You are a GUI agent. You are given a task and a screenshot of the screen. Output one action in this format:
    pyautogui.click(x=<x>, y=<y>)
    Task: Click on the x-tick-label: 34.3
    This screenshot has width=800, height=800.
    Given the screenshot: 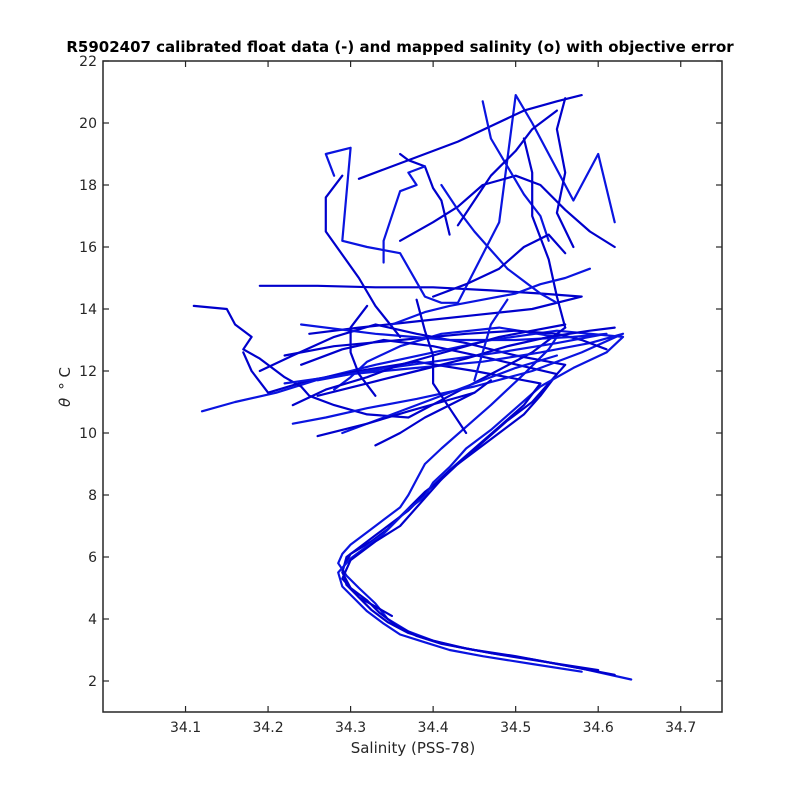 What is the action you would take?
    pyautogui.click(x=350, y=728)
    